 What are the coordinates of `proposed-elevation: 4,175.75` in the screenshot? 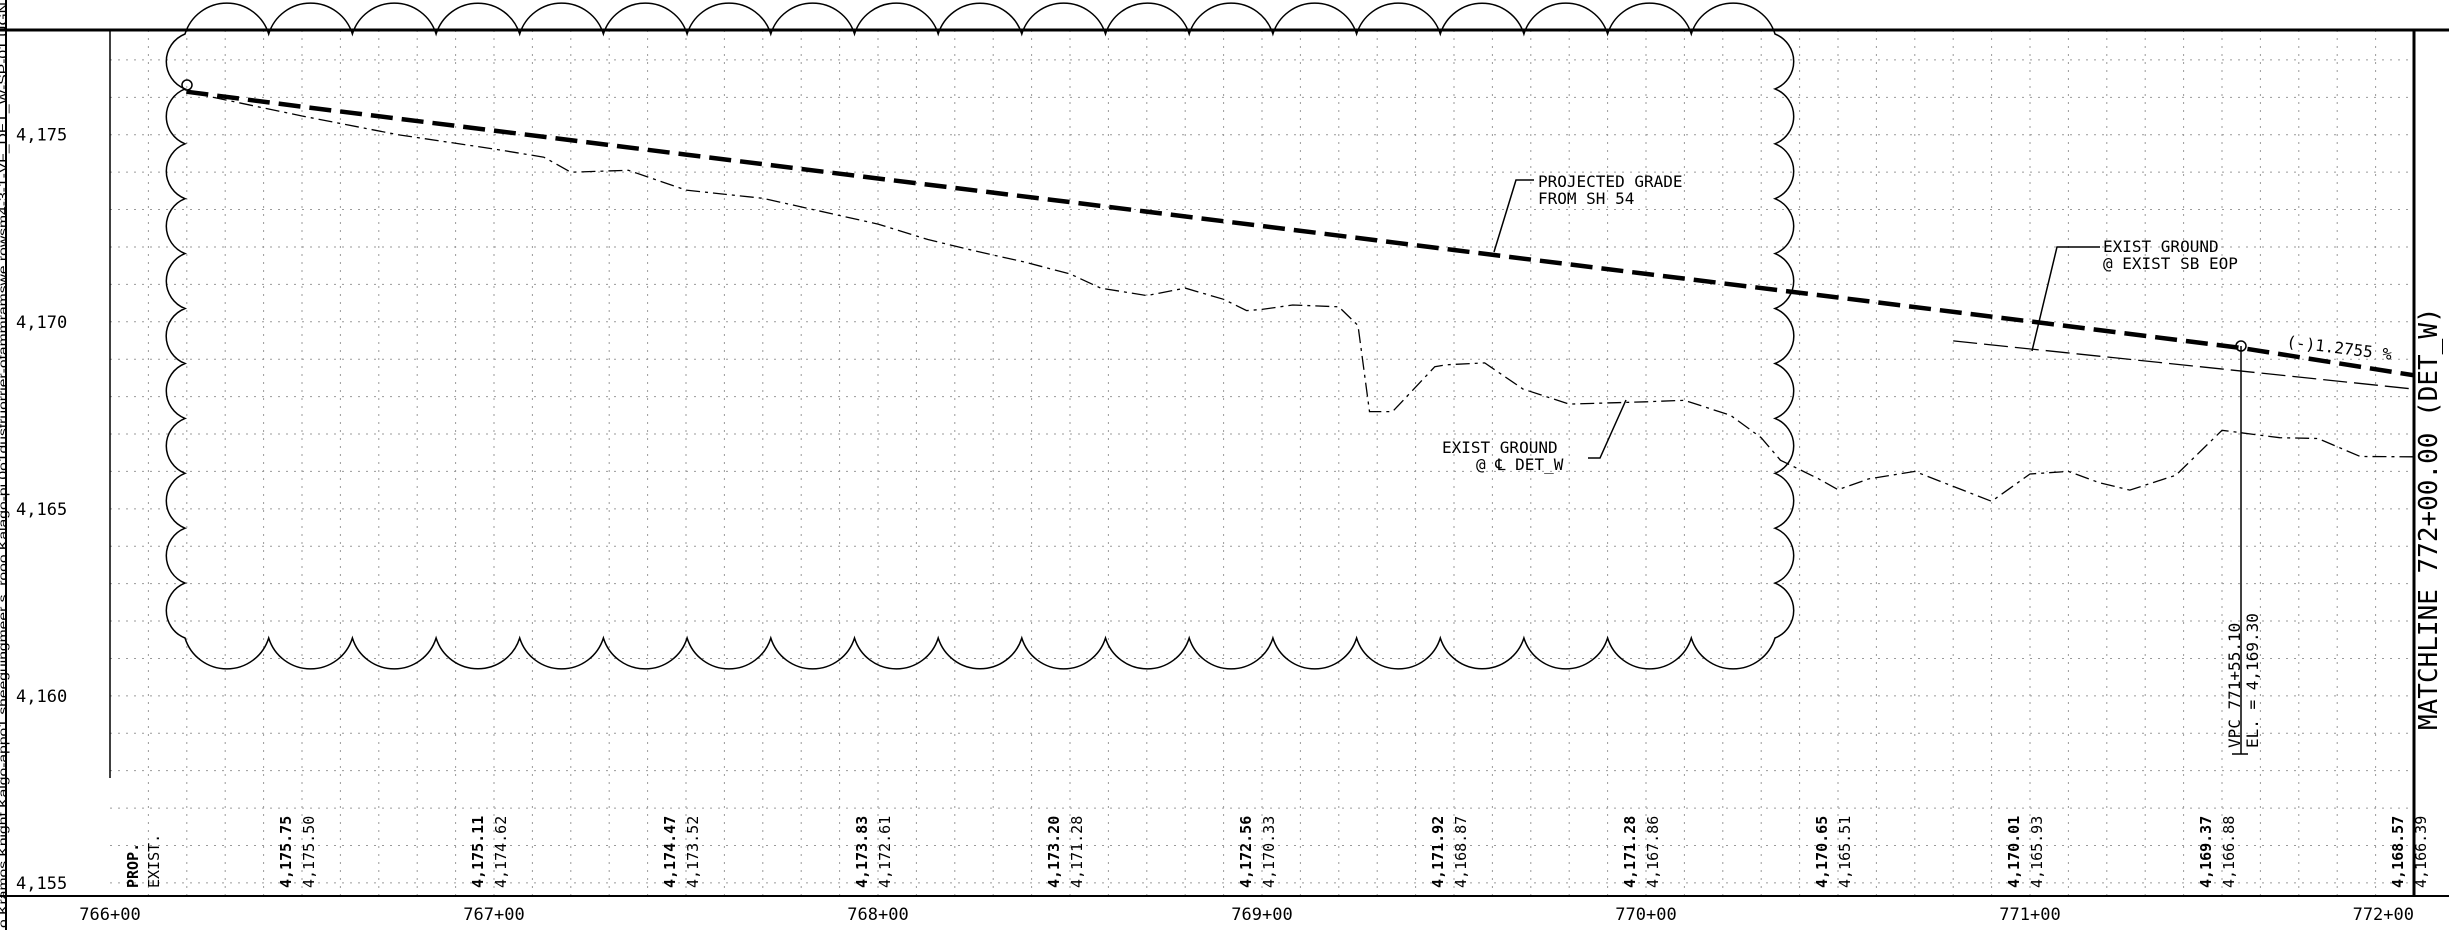 It's located at (286, 852).